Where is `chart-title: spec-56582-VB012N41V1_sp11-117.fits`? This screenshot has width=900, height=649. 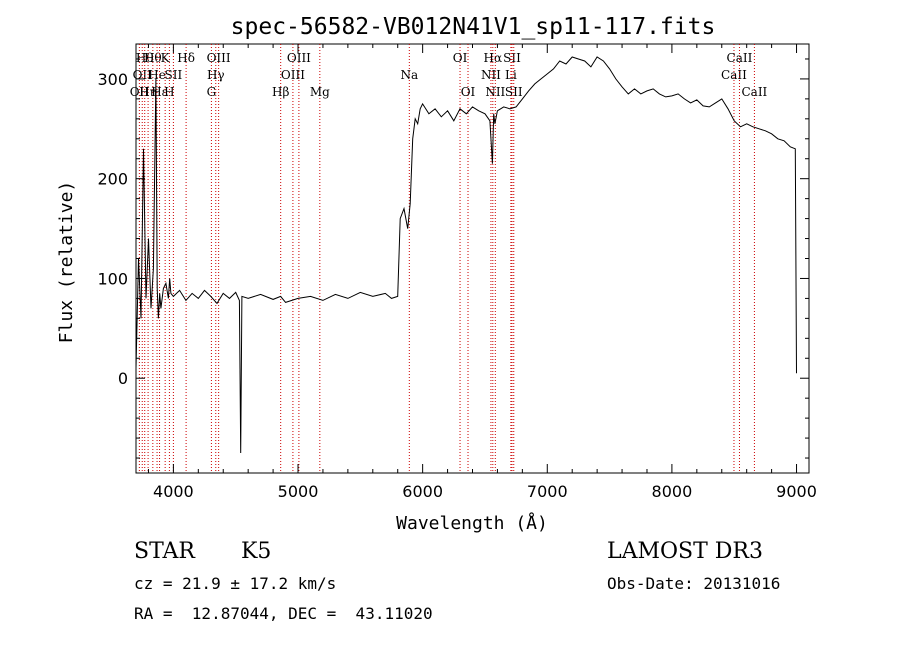
chart-title: spec-56582-VB012N41V1_sp11-117.fits is located at coordinates (473, 27).